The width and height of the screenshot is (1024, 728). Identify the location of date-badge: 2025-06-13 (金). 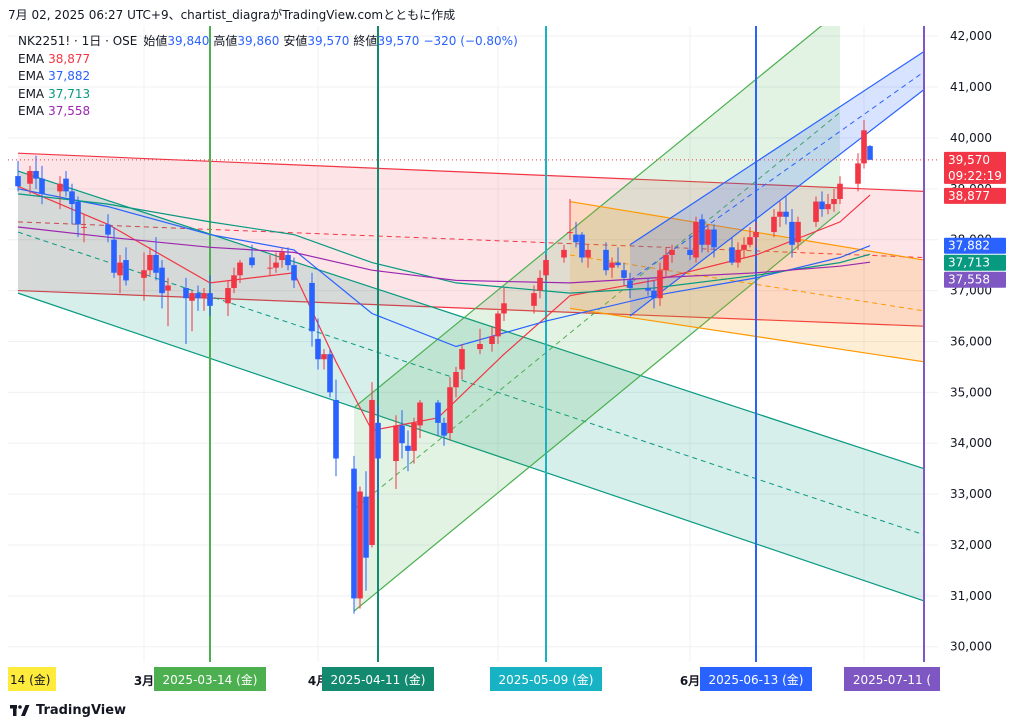
(756, 679).